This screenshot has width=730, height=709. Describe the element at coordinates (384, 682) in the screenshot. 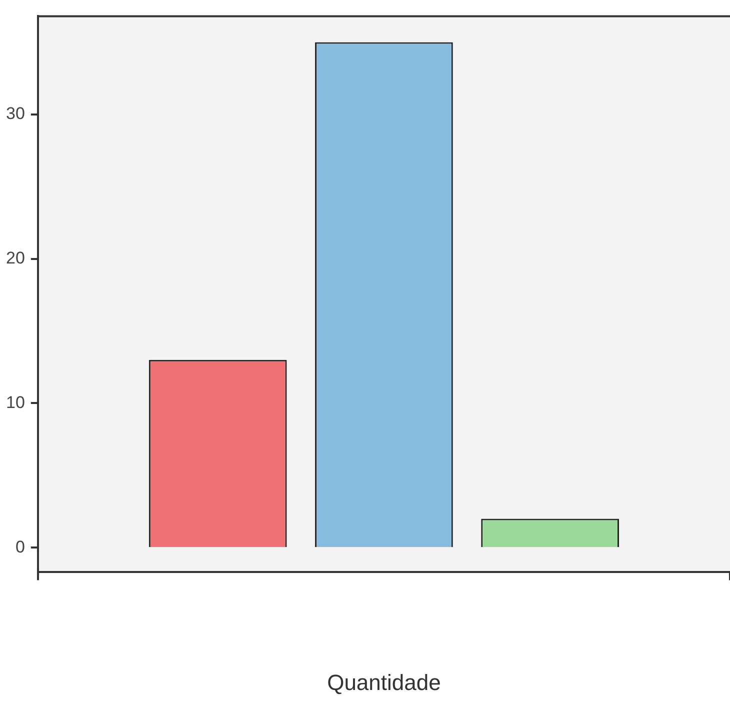

I see `x-axis-title: Quantidade` at that location.